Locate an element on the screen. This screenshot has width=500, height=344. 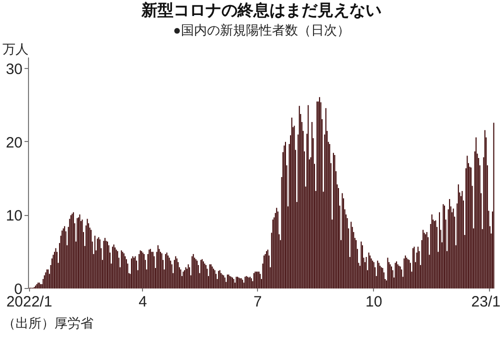
x-tick-label: 7 is located at coordinates (258, 302).